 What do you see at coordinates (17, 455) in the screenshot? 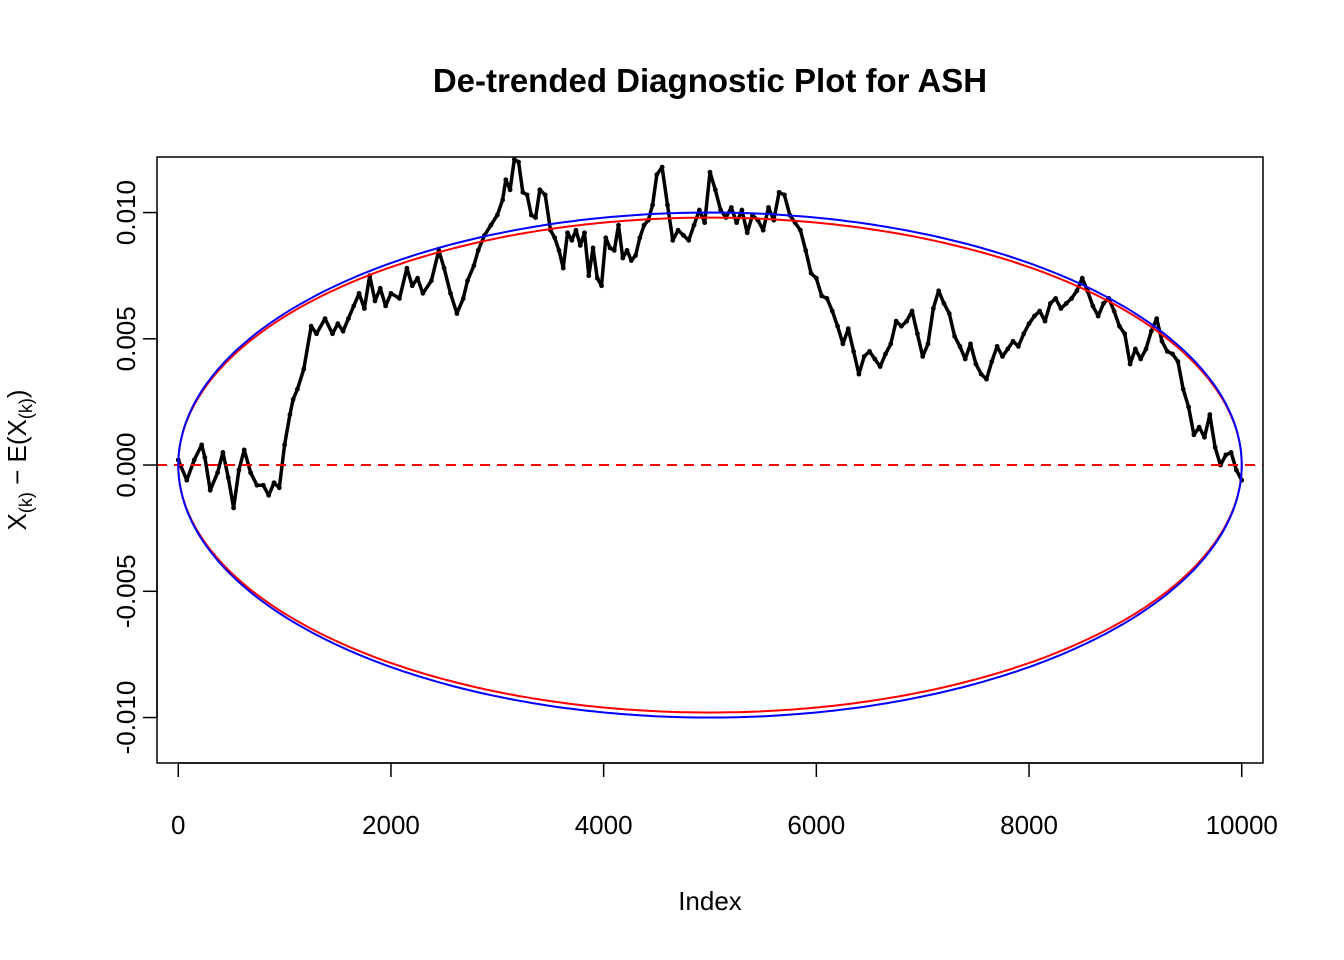
I see `y-label-mid: − E(X` at bounding box center [17, 455].